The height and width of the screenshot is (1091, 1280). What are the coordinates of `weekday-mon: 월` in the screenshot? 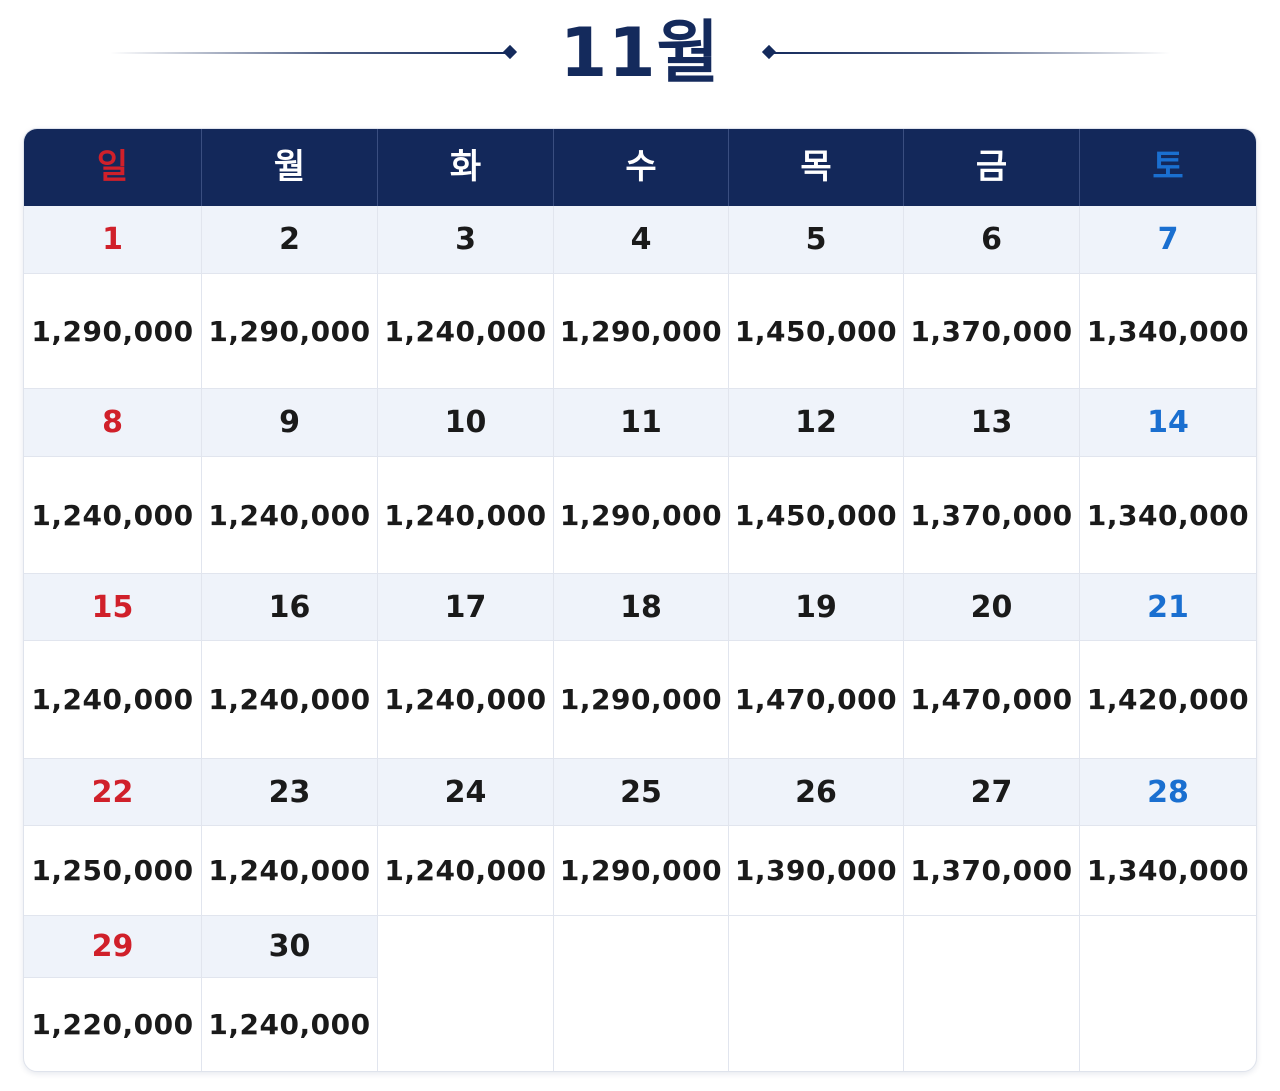 It's located at (290, 167).